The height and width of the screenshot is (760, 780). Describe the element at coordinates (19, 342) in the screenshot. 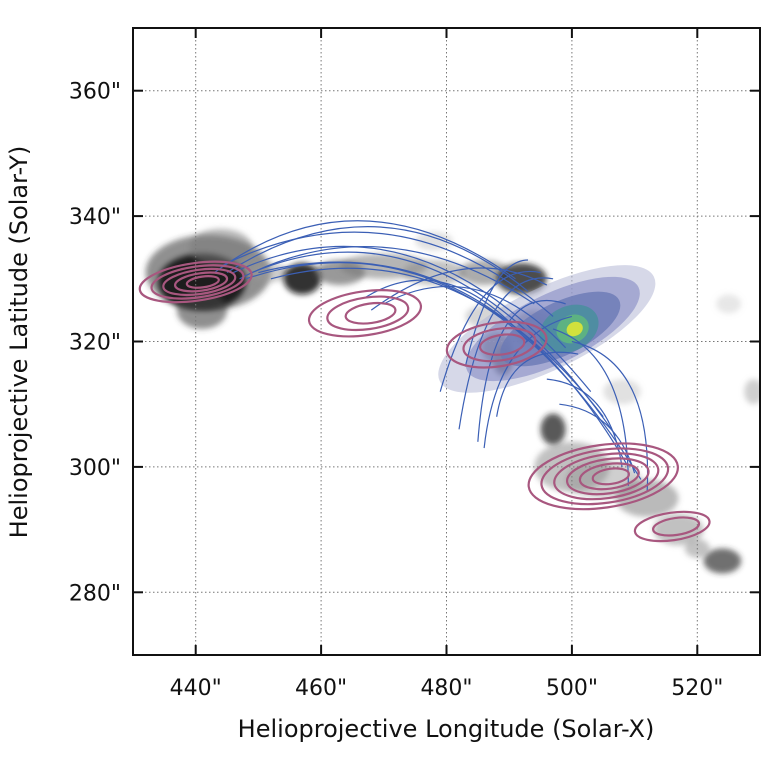

I see `y-axis-title: Helioprojective Latitude (Solar-Y)` at that location.